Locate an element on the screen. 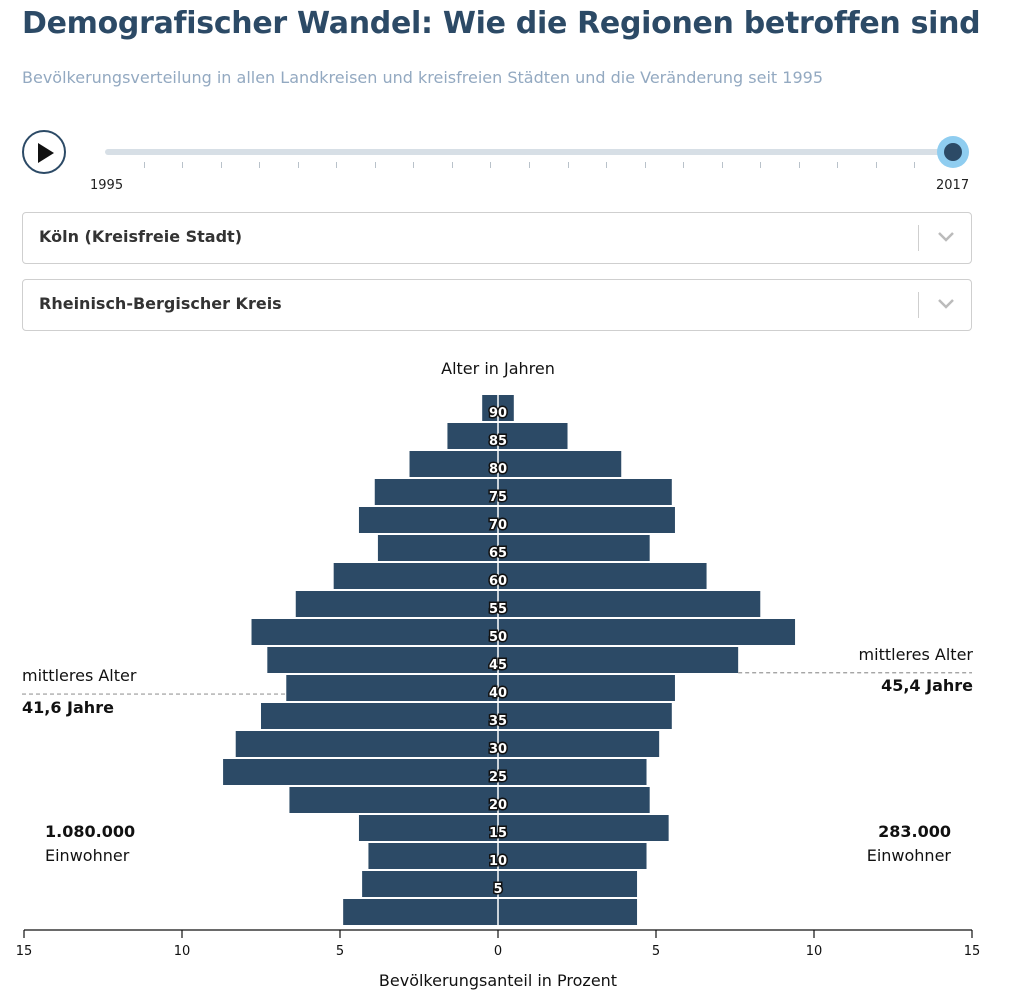 Image resolution: width=1024 pixels, height=1007 pixels. age-tick-label: 25 is located at coordinates (498, 777).